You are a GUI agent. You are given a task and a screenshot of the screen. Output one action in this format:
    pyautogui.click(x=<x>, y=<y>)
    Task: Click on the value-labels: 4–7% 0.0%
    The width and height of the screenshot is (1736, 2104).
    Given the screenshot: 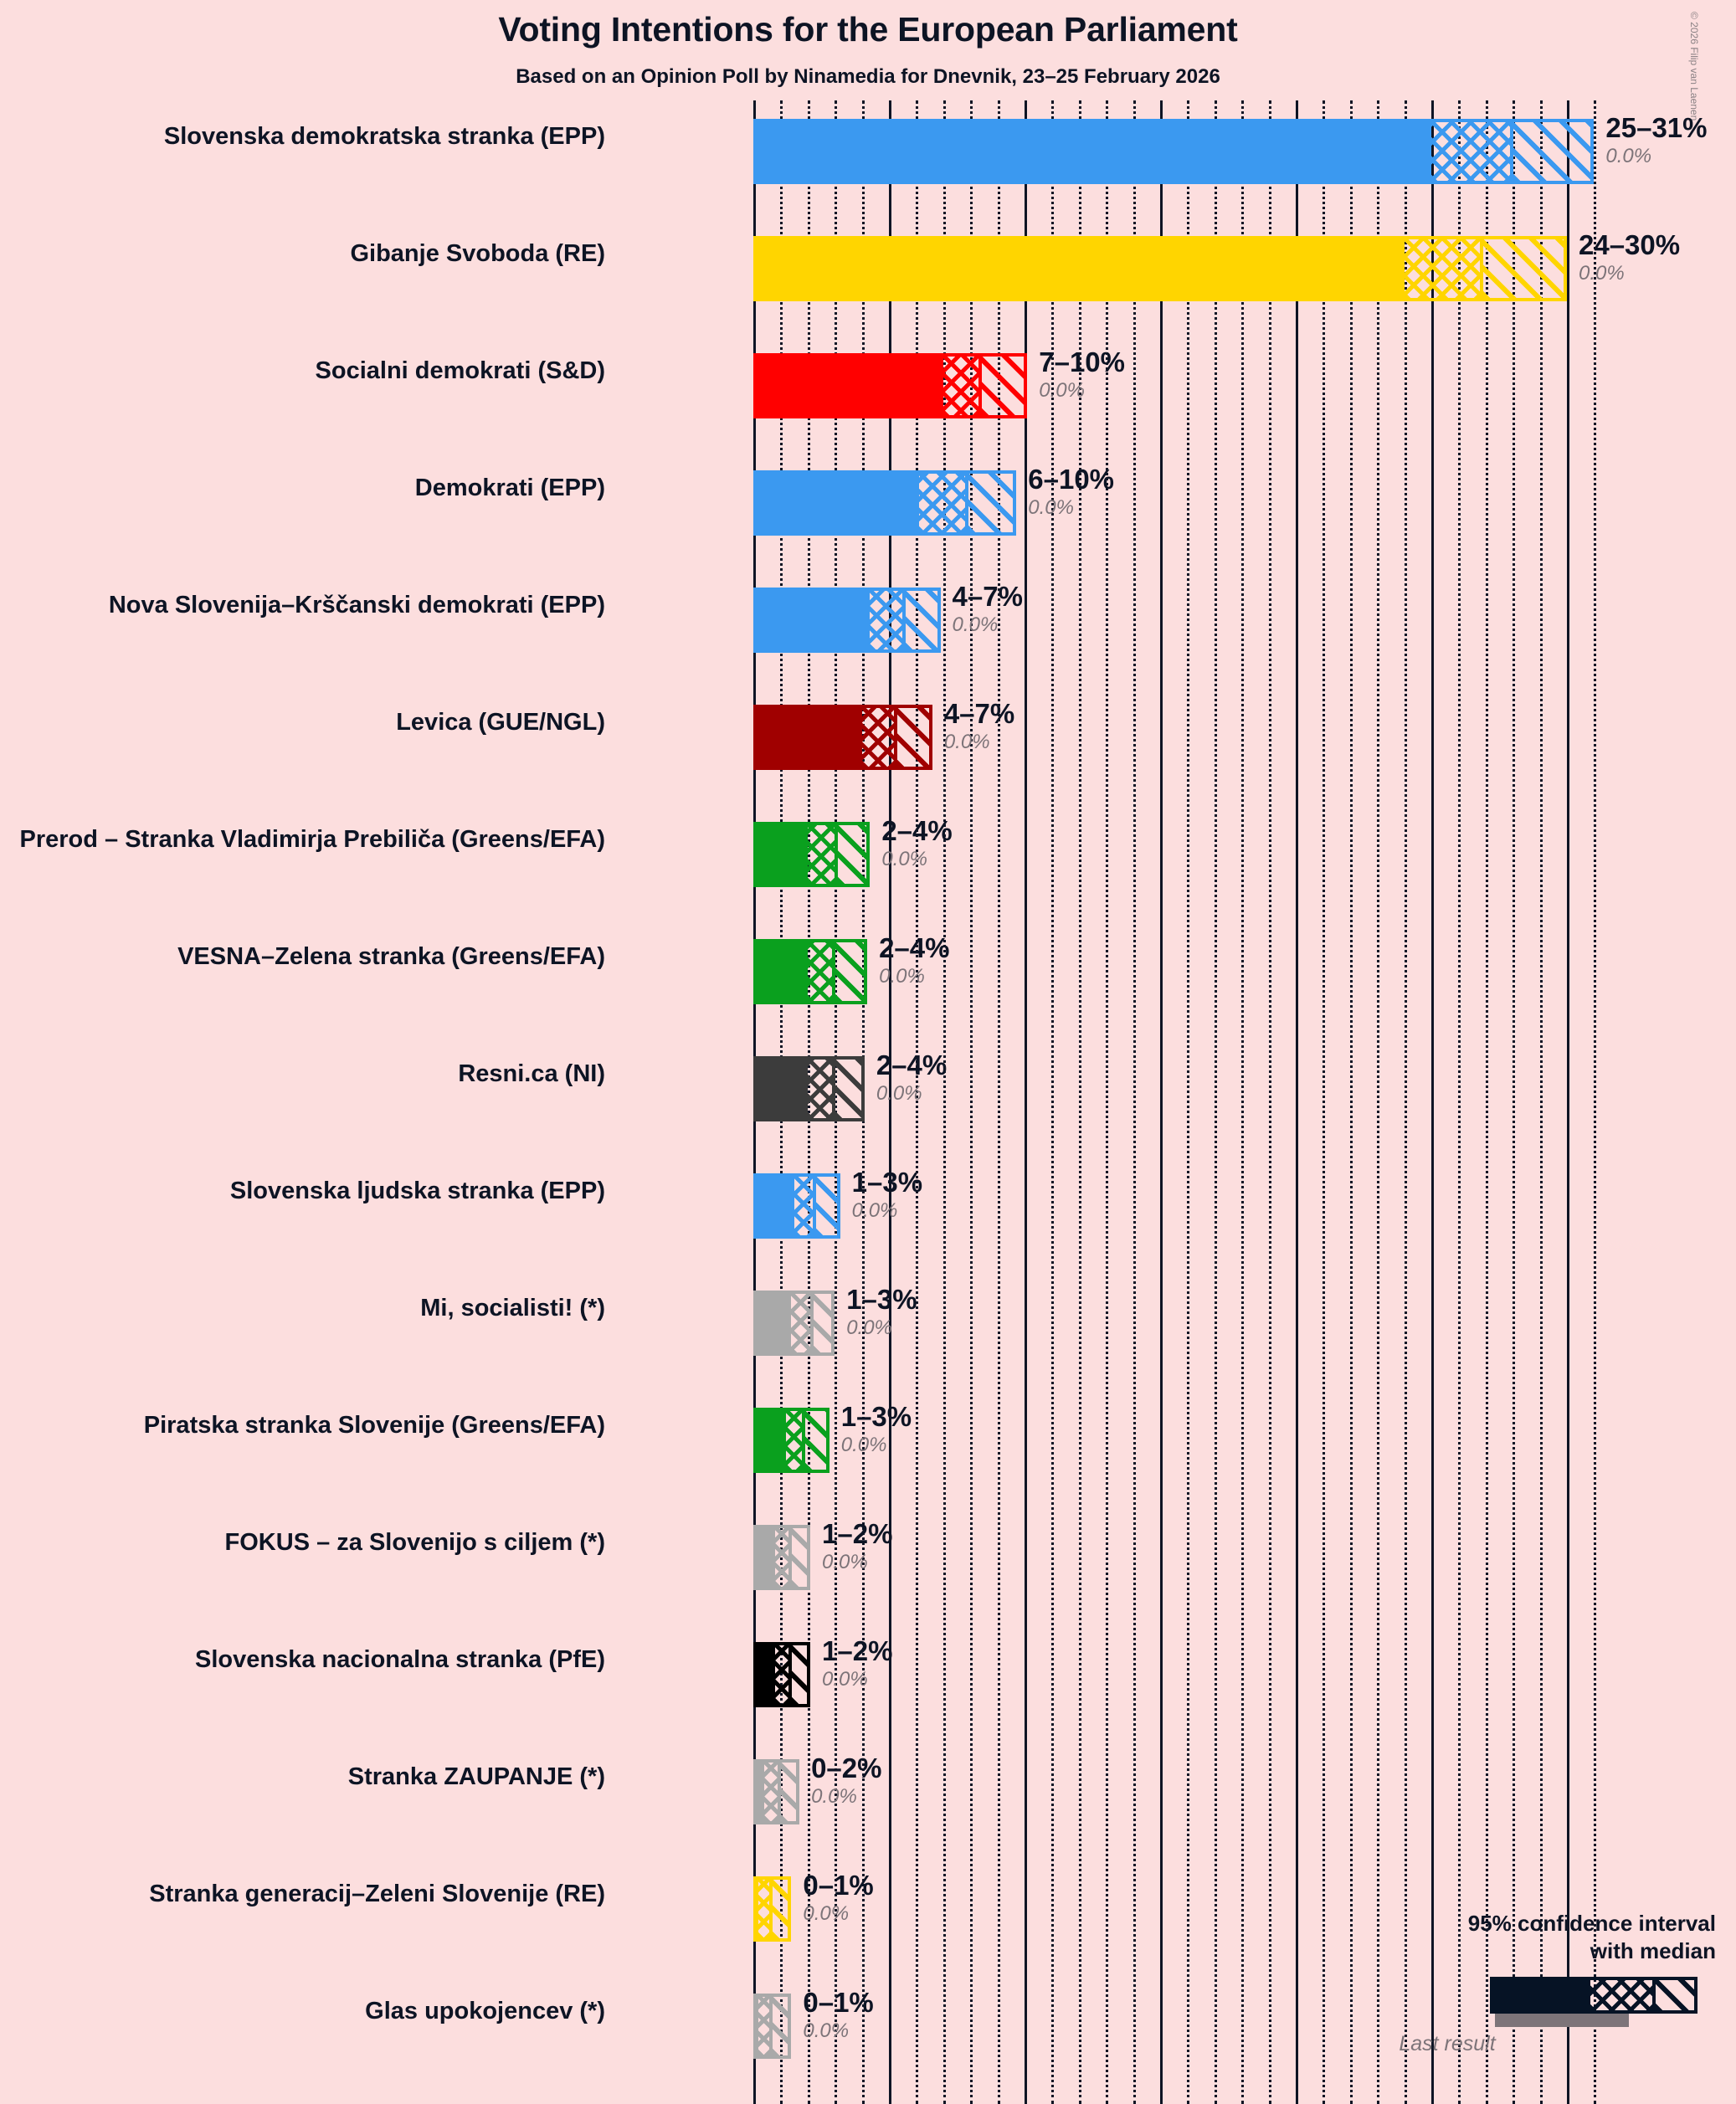 What is the action you would take?
    pyautogui.click(x=979, y=726)
    